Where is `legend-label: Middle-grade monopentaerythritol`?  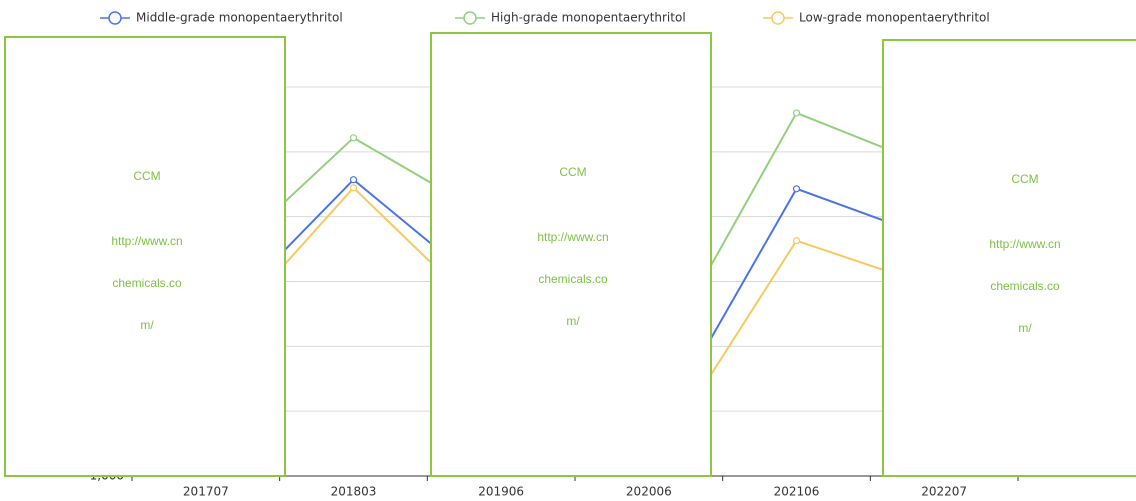 legend-label: Middle-grade monopentaerythritol is located at coordinates (239, 18).